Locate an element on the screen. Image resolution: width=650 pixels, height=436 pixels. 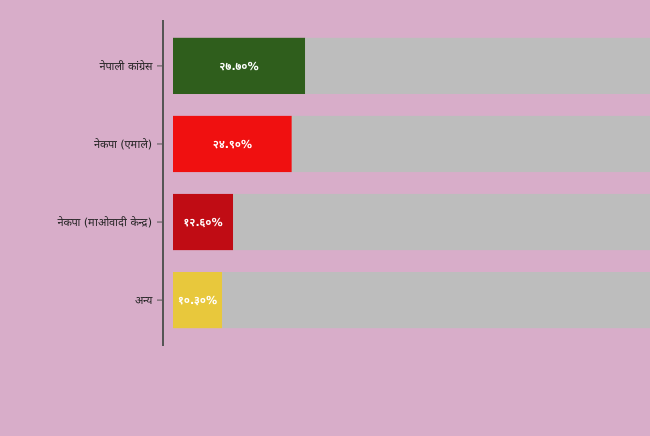
data-label: २७.७०% is located at coordinates (239, 66).